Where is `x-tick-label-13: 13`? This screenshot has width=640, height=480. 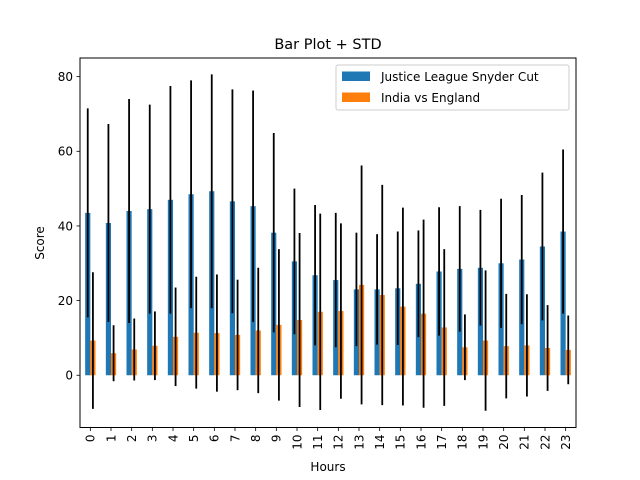 x-tick-label-13: 13 is located at coordinates (359, 442).